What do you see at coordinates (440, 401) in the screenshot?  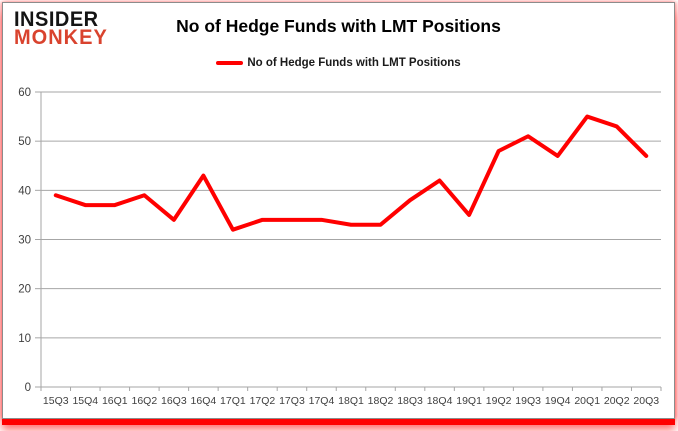 I see `x-tick-label: 18Q4` at bounding box center [440, 401].